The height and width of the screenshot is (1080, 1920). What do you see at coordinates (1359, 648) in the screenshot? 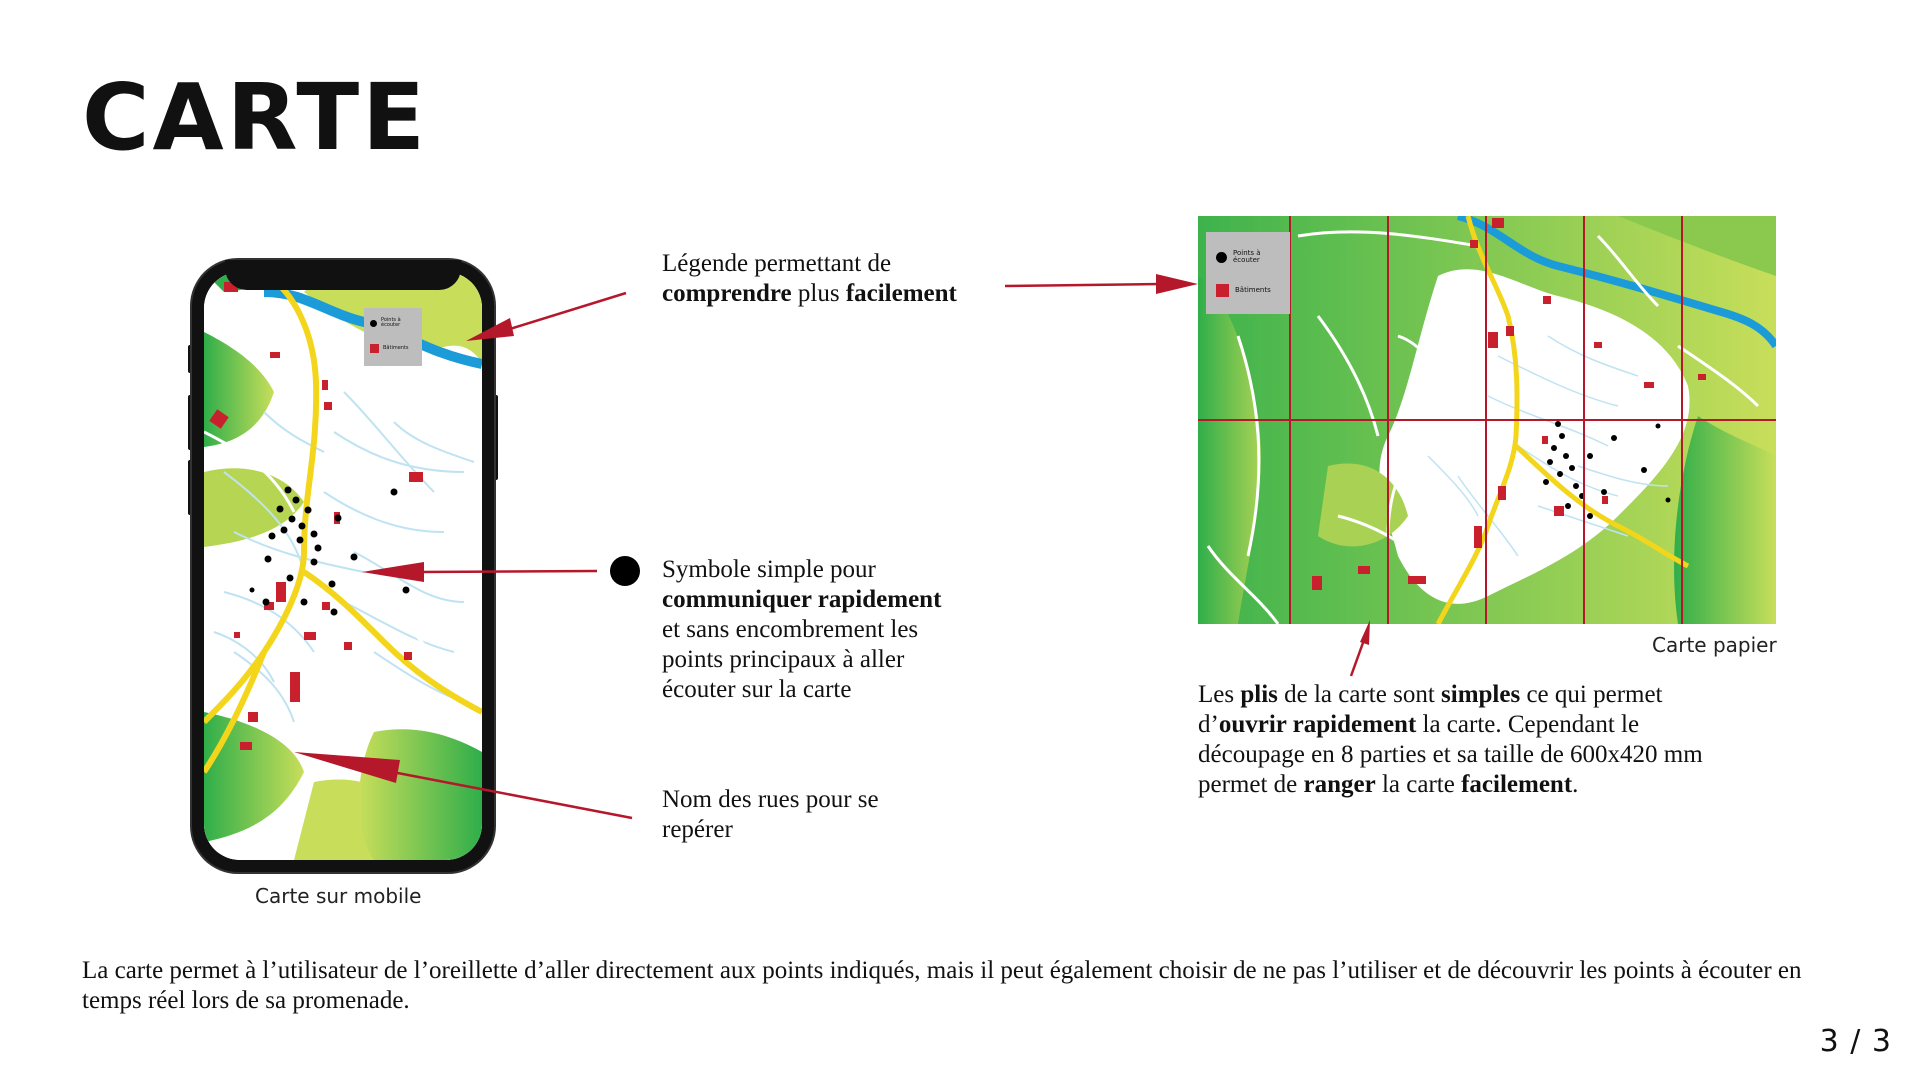
I see `arrow-folds` at bounding box center [1359, 648].